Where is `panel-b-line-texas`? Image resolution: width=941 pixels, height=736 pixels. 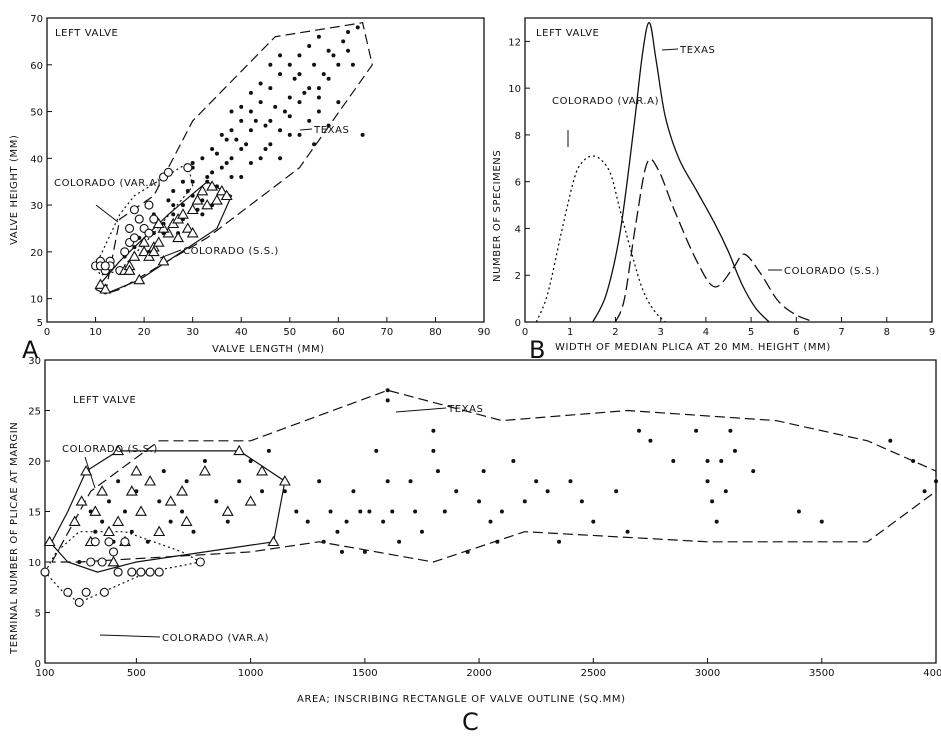 panel-b-line-texas is located at coordinates (681, 172).